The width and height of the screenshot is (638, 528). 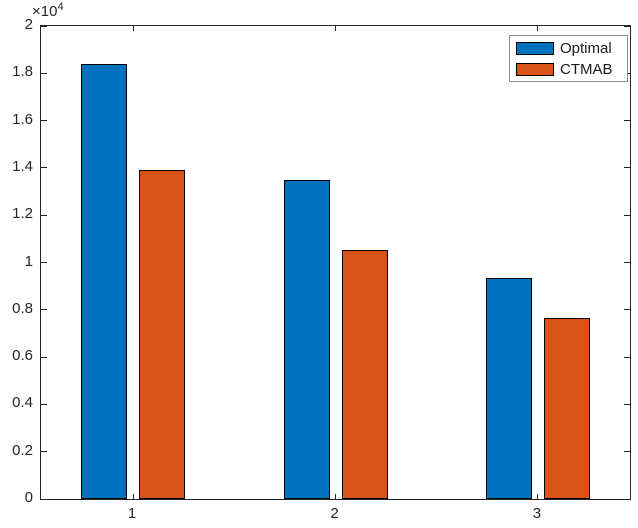 What do you see at coordinates (104, 281) in the screenshot?
I see `bar-optimal-group1` at bounding box center [104, 281].